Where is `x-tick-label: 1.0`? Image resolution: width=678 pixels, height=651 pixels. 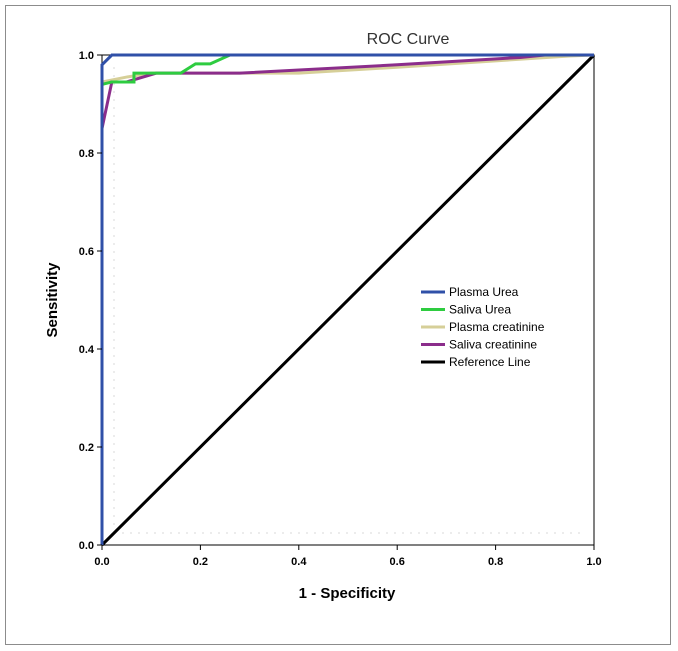
x-tick-label: 1.0 is located at coordinates (593, 562).